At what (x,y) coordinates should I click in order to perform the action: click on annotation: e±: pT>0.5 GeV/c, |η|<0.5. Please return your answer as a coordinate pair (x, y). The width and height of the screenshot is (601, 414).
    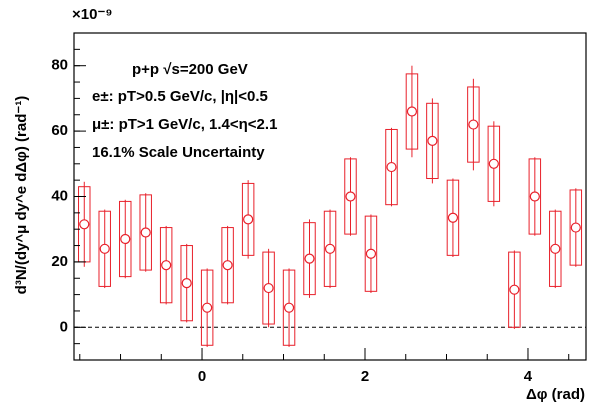
    Looking at the image, I should click on (180, 96).